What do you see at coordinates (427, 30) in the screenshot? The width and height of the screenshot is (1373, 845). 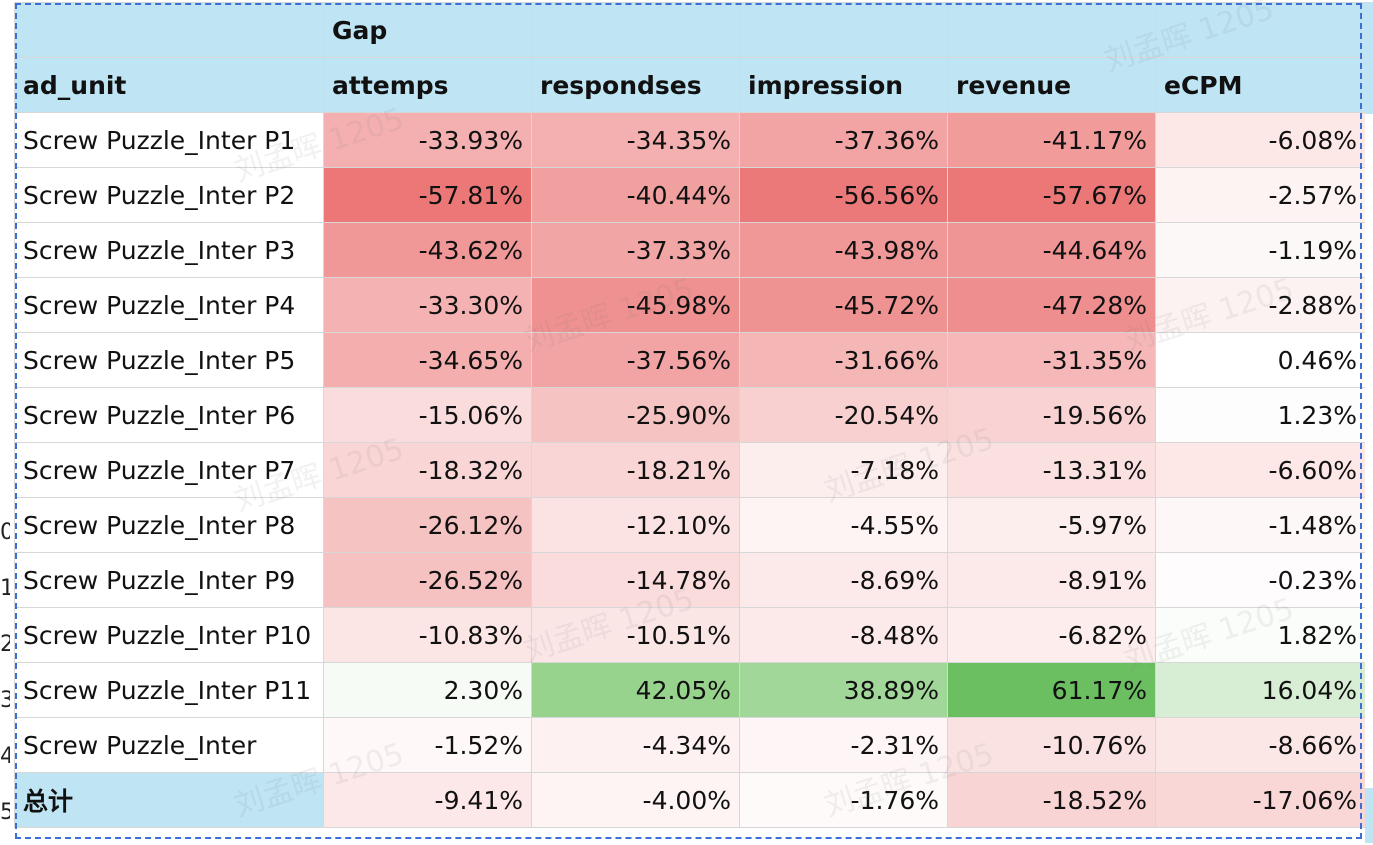 I see `group-header-gap: Gap` at bounding box center [427, 30].